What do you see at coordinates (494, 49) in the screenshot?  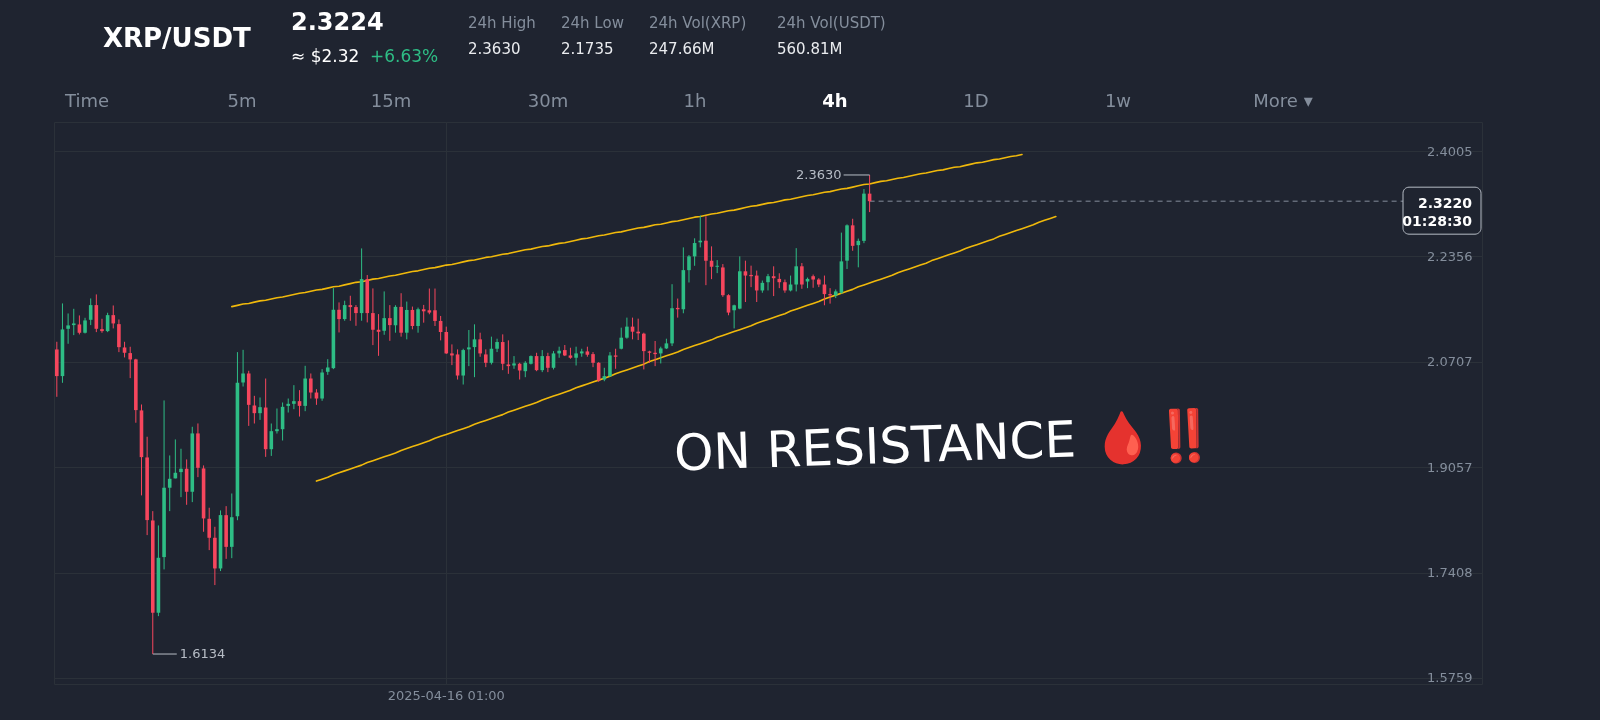 I see `text: 2.3630` at bounding box center [494, 49].